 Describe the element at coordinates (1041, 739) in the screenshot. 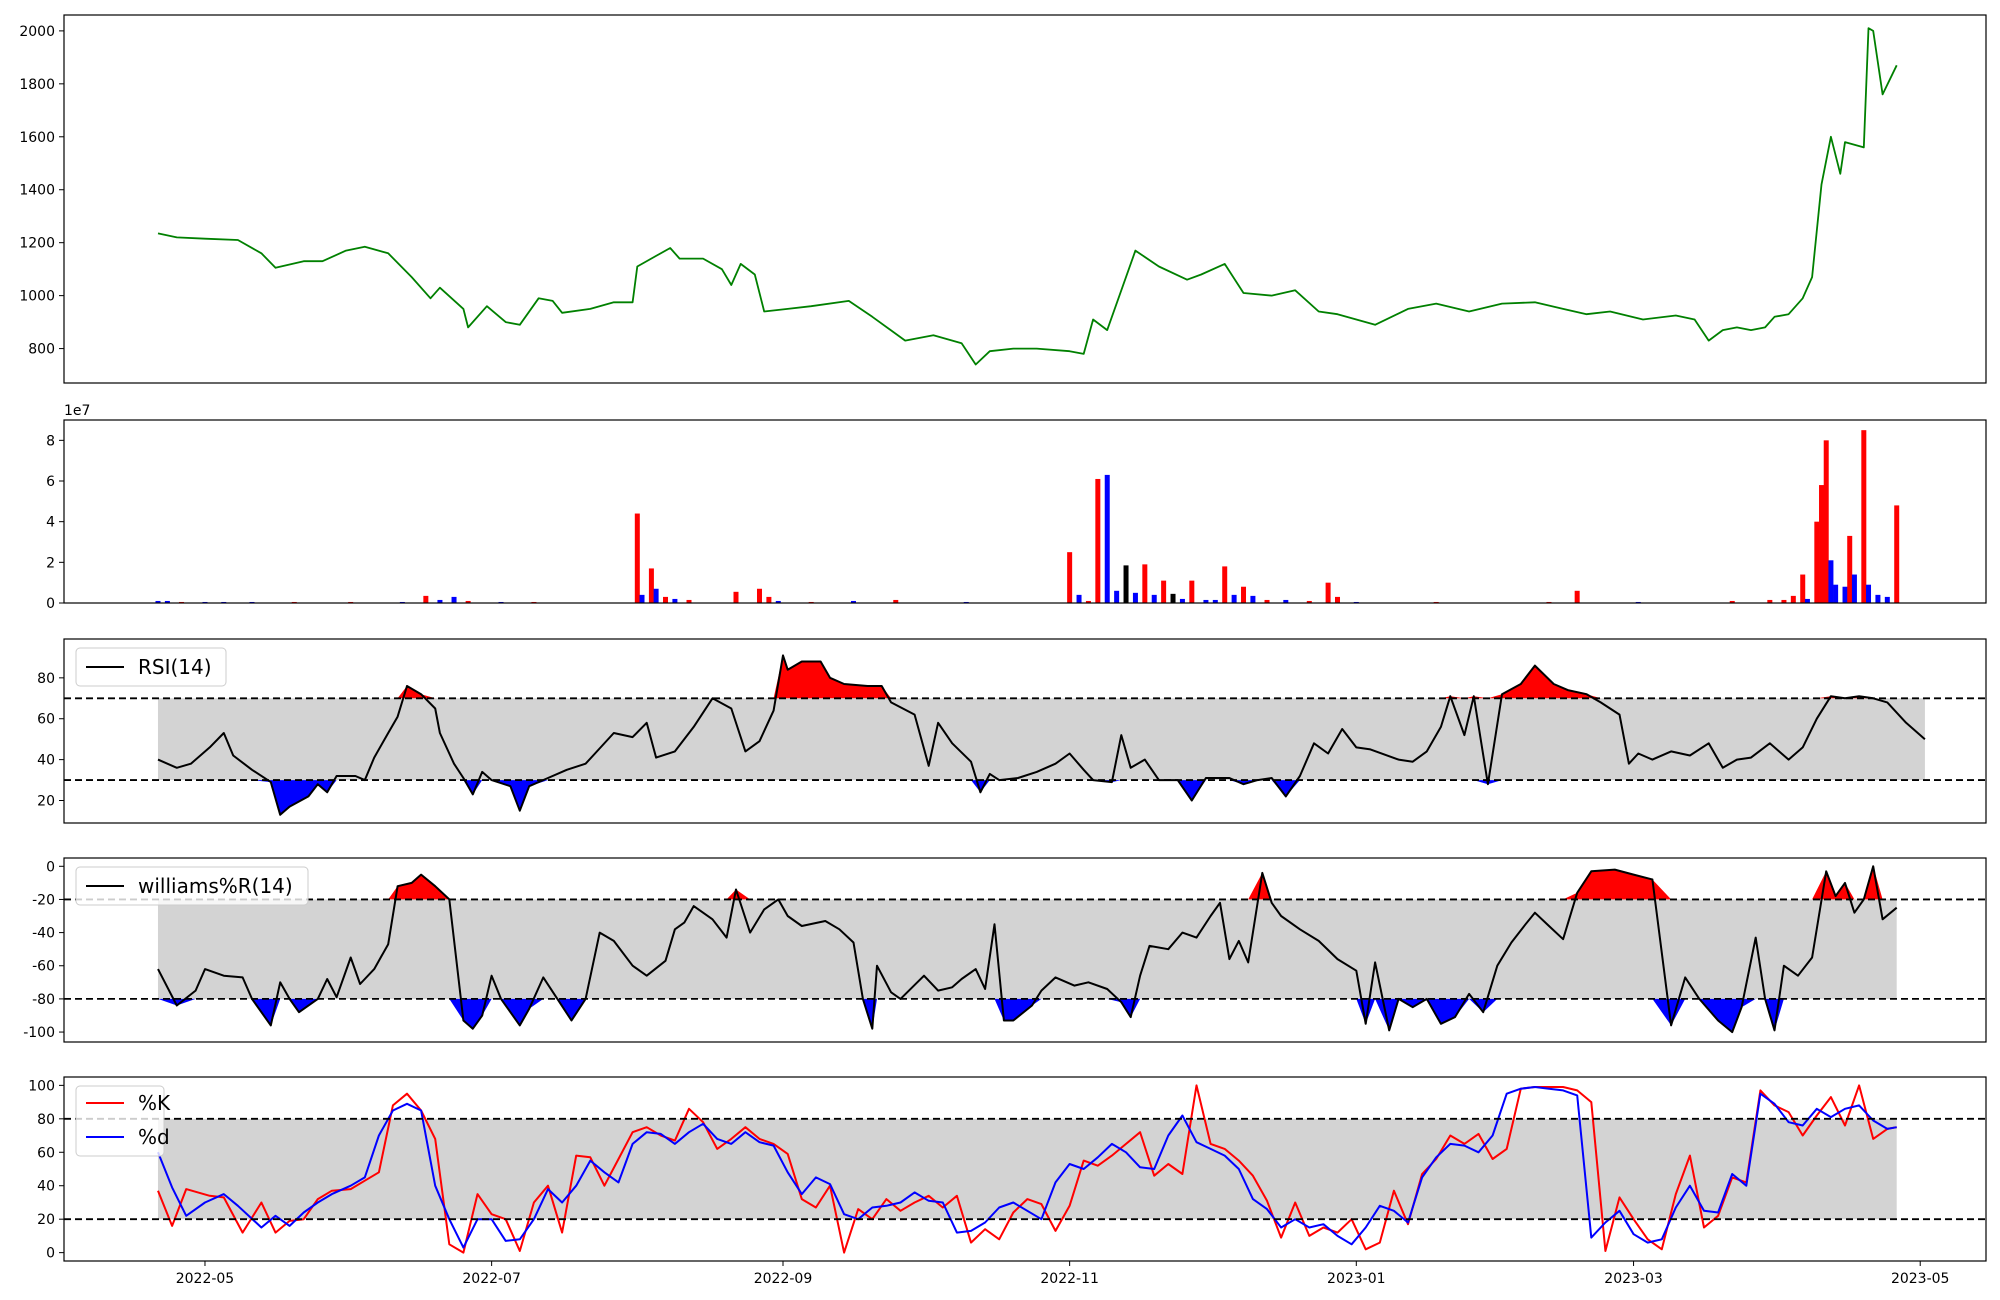

I see `rsi-band-fill` at that location.